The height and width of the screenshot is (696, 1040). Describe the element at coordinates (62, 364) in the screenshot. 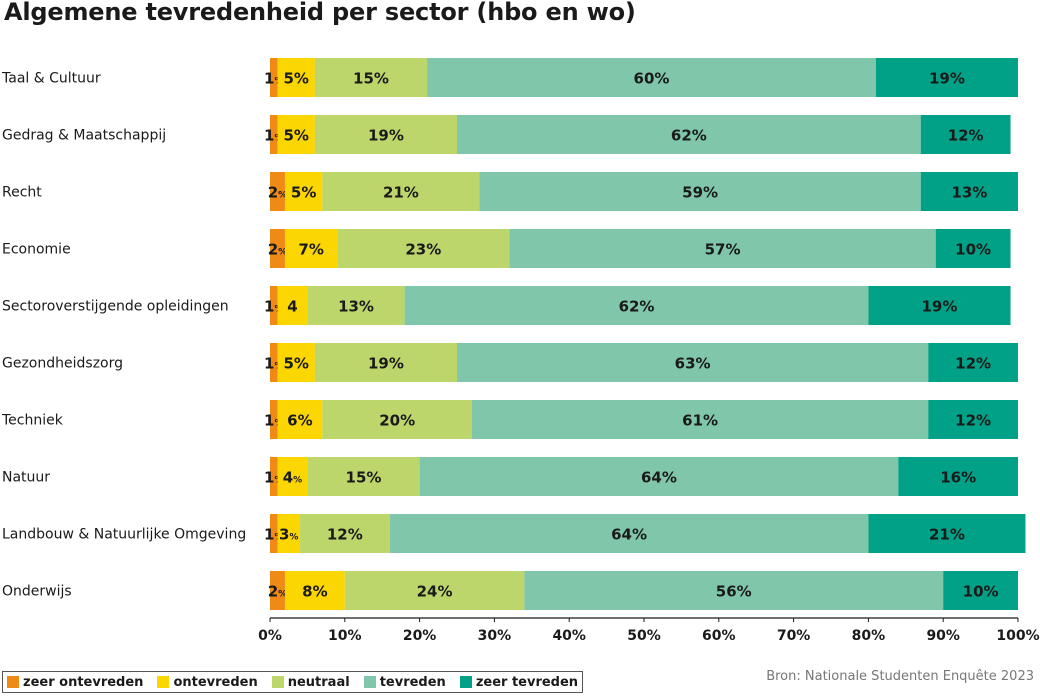

I see `category-label: Gezondheidszorg` at that location.